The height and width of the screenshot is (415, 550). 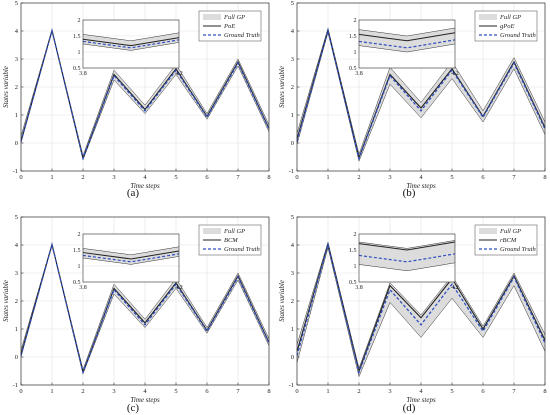 What do you see at coordinates (16, 59) in the screenshot?
I see `y-tick-label: 3` at bounding box center [16, 59].